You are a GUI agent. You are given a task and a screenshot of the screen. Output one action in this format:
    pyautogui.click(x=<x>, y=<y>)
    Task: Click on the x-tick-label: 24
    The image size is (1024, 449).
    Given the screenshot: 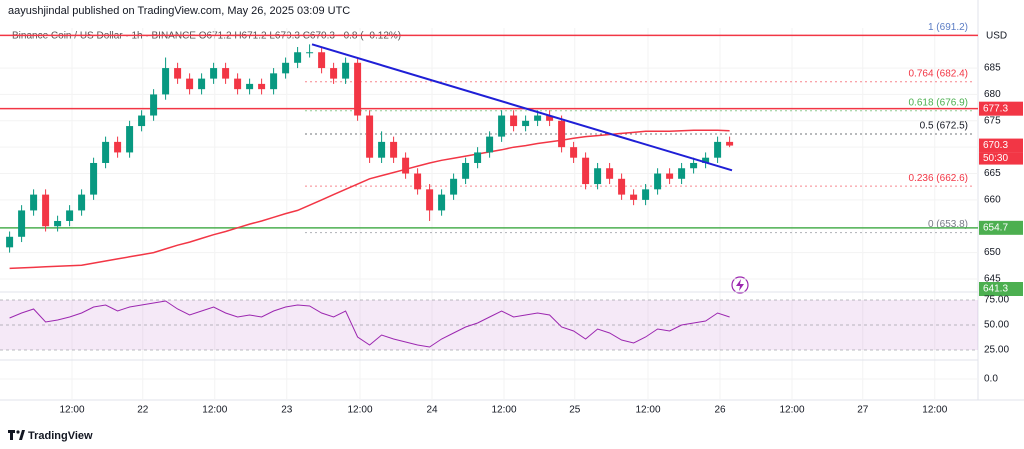 What is the action you would take?
    pyautogui.click(x=432, y=410)
    